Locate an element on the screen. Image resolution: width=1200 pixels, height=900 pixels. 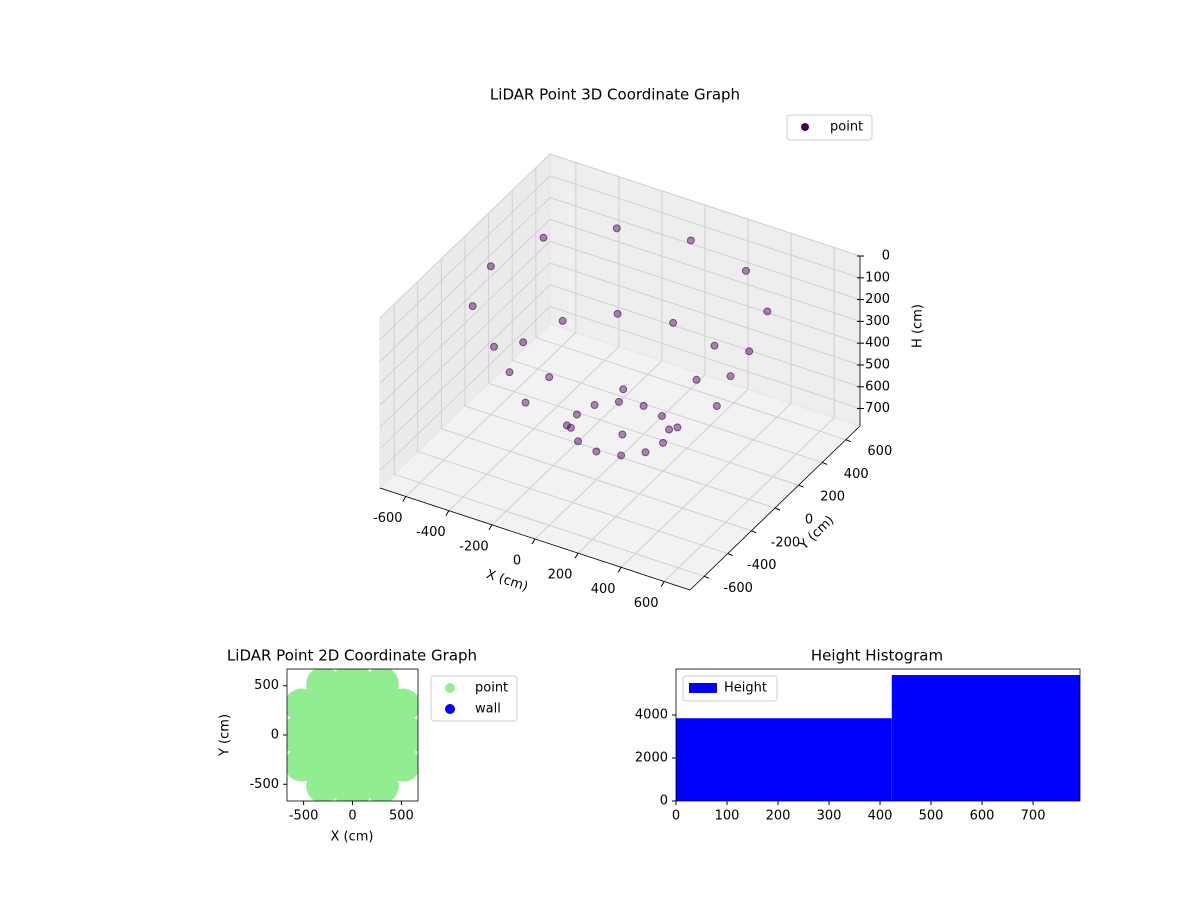
x-tick-label: 300 is located at coordinates (829, 816).